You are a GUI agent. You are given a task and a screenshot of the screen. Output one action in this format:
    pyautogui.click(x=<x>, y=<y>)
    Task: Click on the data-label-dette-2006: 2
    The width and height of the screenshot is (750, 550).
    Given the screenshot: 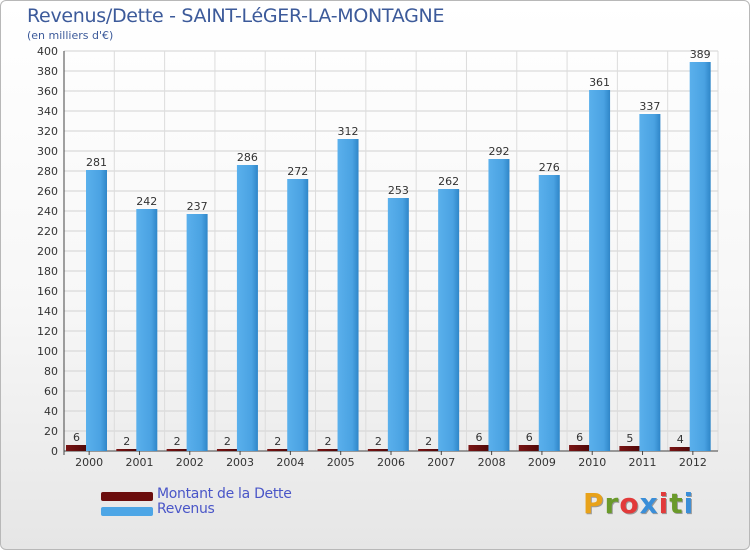 What is the action you would take?
    pyautogui.click(x=378, y=441)
    